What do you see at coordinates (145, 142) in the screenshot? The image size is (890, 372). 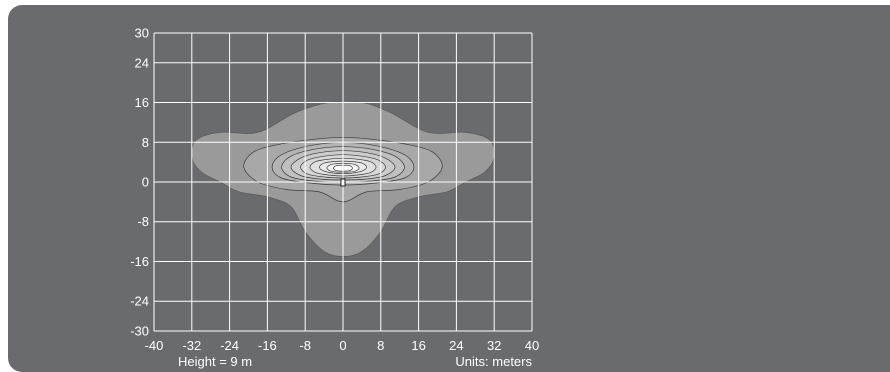 I see `y-tick-label: 8` at bounding box center [145, 142].